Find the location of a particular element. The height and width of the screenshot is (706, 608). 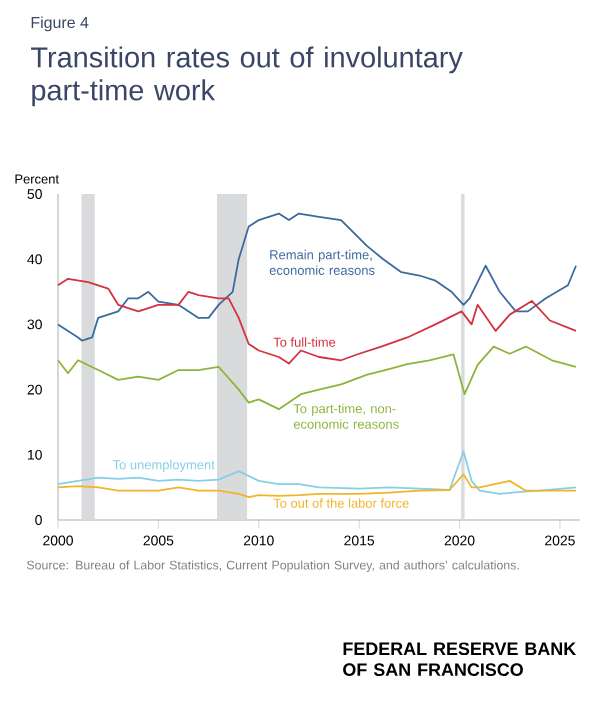

chart-title: Transition rates out of involuntary part-time work is located at coordinates (247, 76).